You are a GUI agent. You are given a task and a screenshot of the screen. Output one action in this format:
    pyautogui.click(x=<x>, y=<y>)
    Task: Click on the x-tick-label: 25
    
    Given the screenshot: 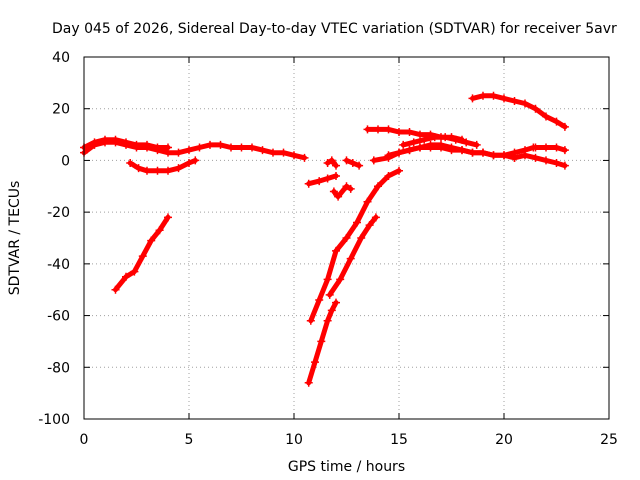 What is the action you would take?
    pyautogui.click(x=609, y=440)
    